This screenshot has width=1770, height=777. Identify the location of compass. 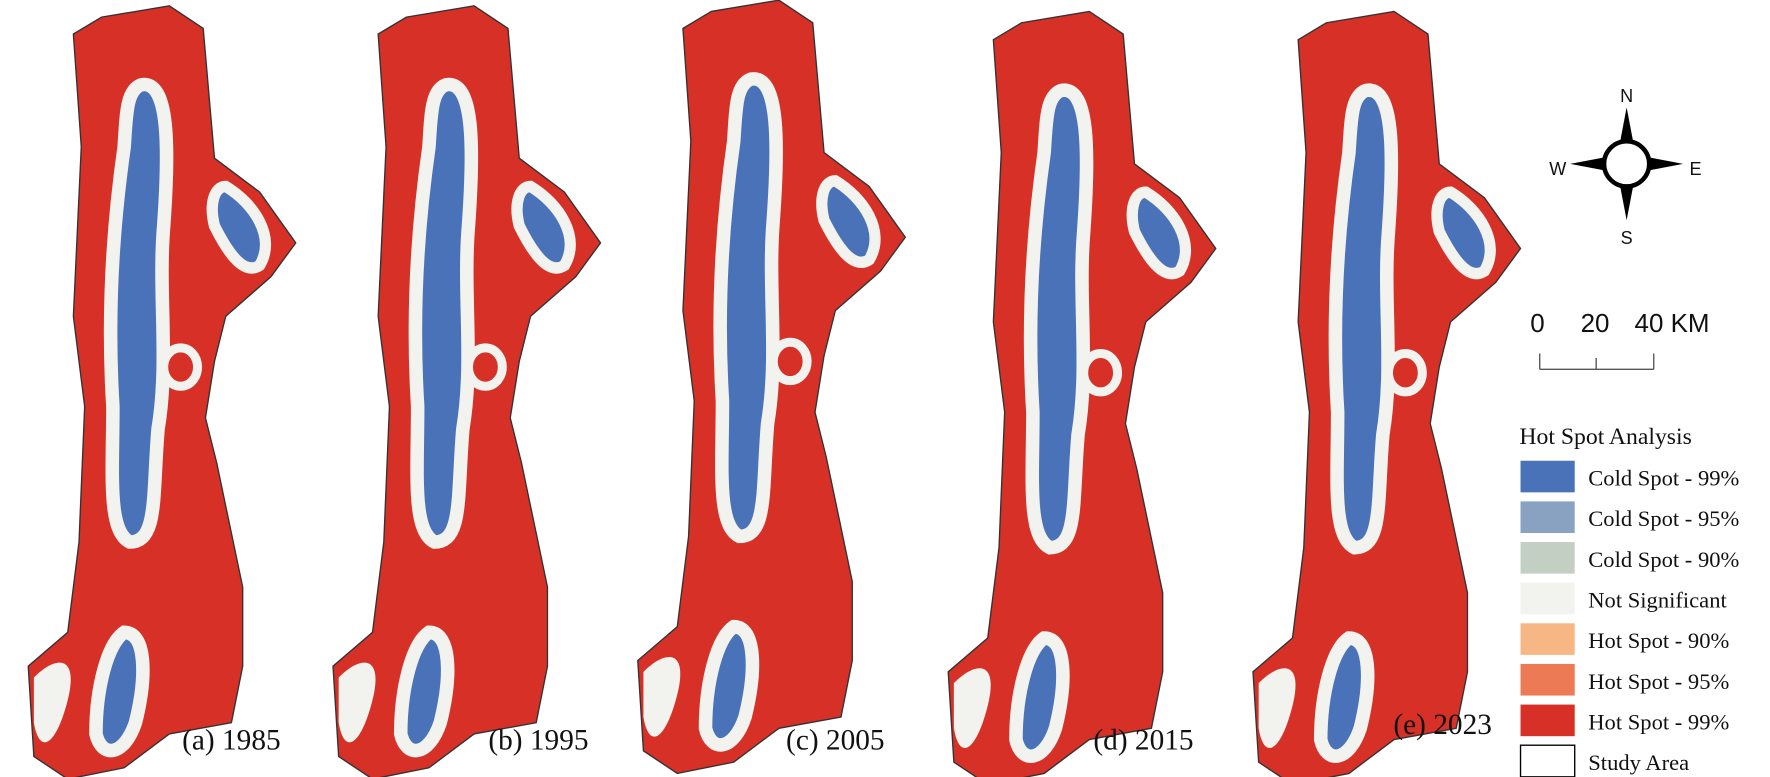
(1627, 164).